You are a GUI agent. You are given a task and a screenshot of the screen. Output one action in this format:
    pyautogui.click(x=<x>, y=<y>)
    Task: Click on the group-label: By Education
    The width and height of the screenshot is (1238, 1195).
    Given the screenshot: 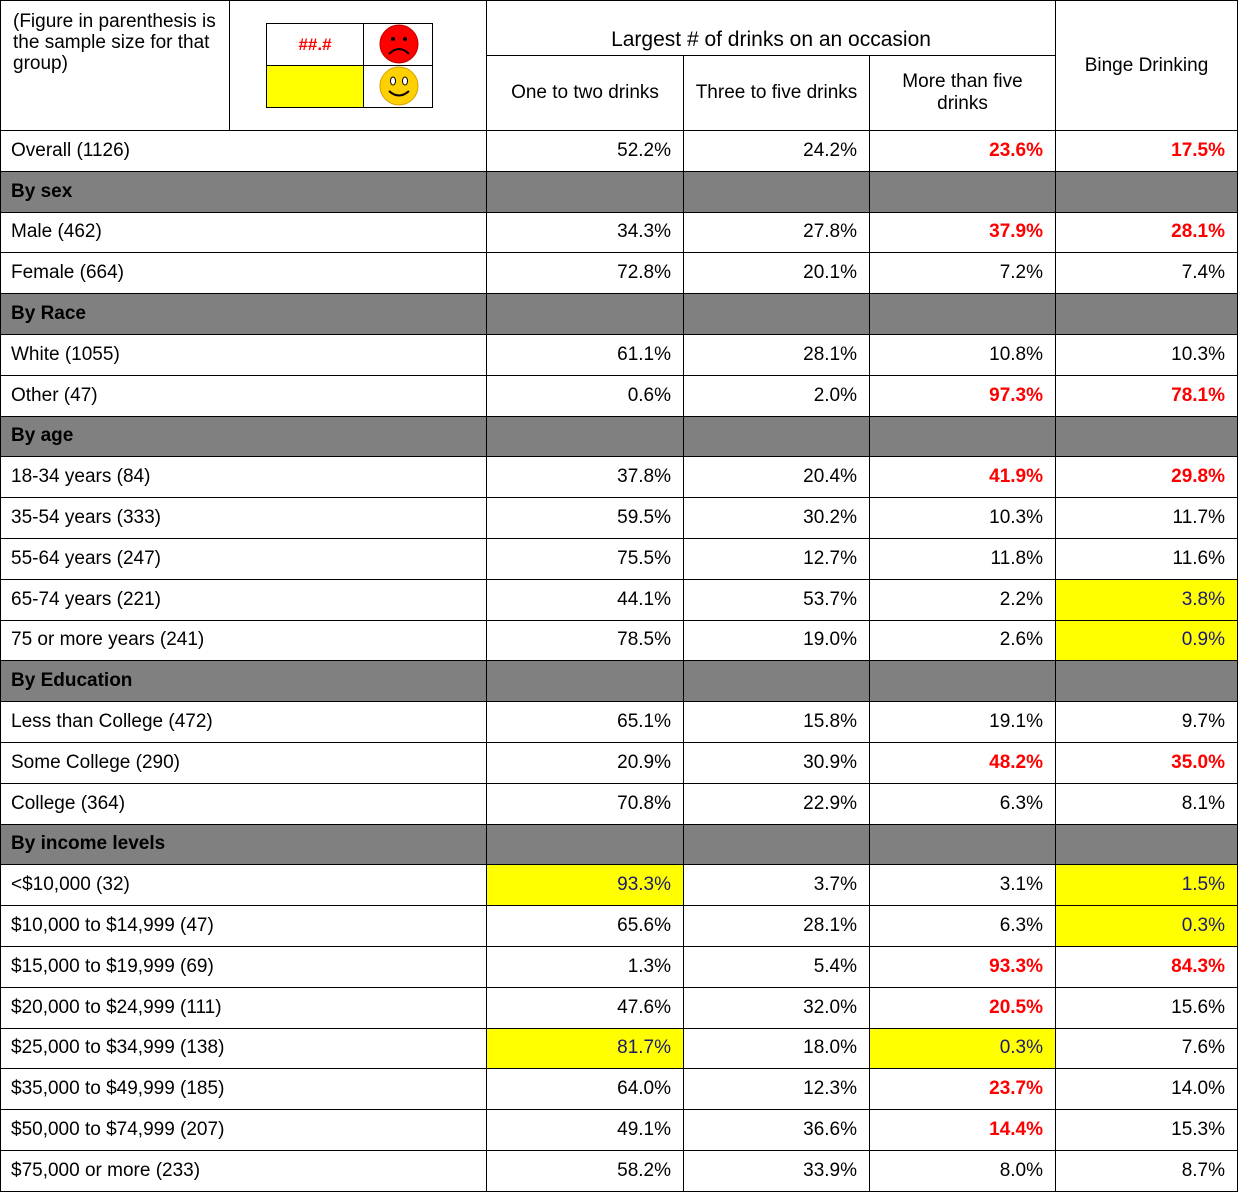 What is the action you would take?
    pyautogui.click(x=243, y=681)
    